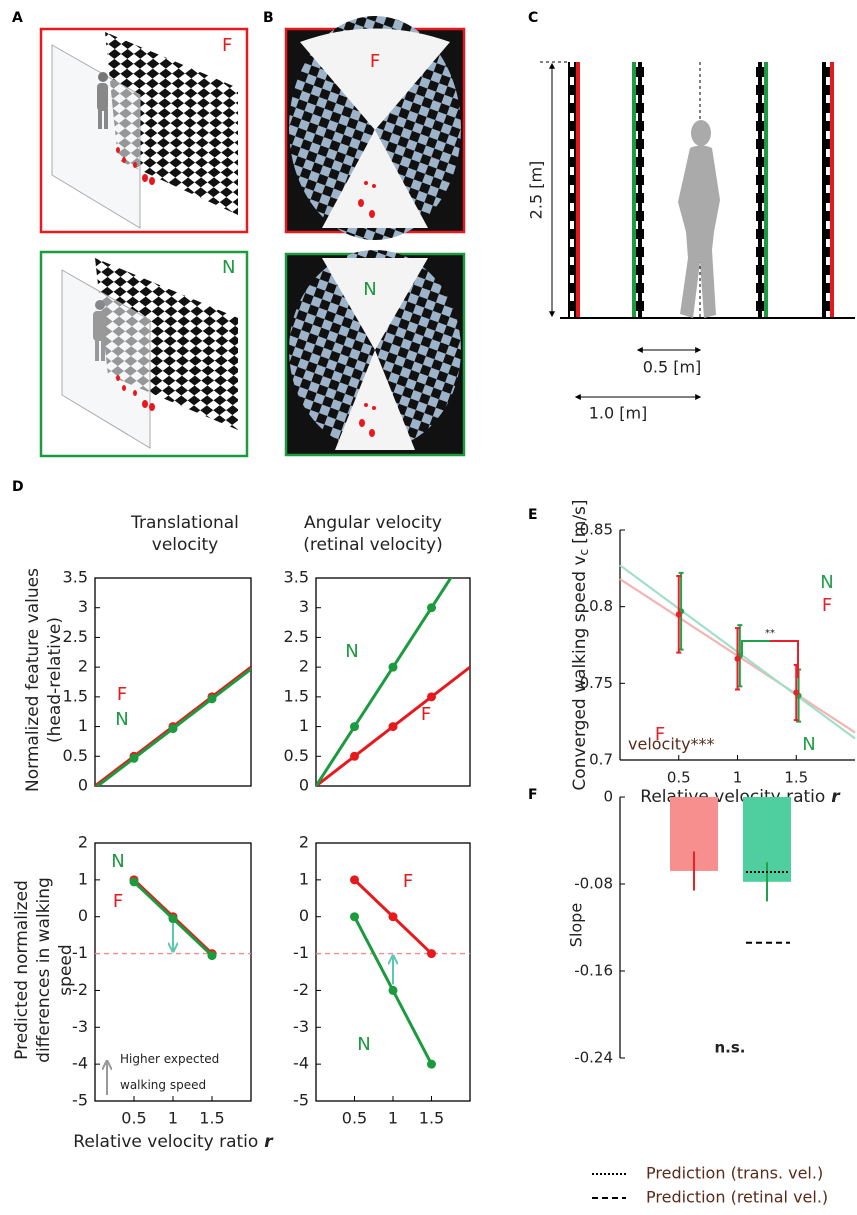 The image size is (857, 1215). I want to click on y-axis-label-sub: c, so click(584, 552).